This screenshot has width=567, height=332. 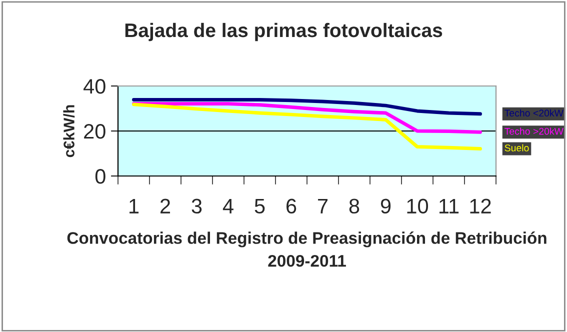 What do you see at coordinates (354, 206) in the screenshot?
I see `x-tick-label: 8` at bounding box center [354, 206].